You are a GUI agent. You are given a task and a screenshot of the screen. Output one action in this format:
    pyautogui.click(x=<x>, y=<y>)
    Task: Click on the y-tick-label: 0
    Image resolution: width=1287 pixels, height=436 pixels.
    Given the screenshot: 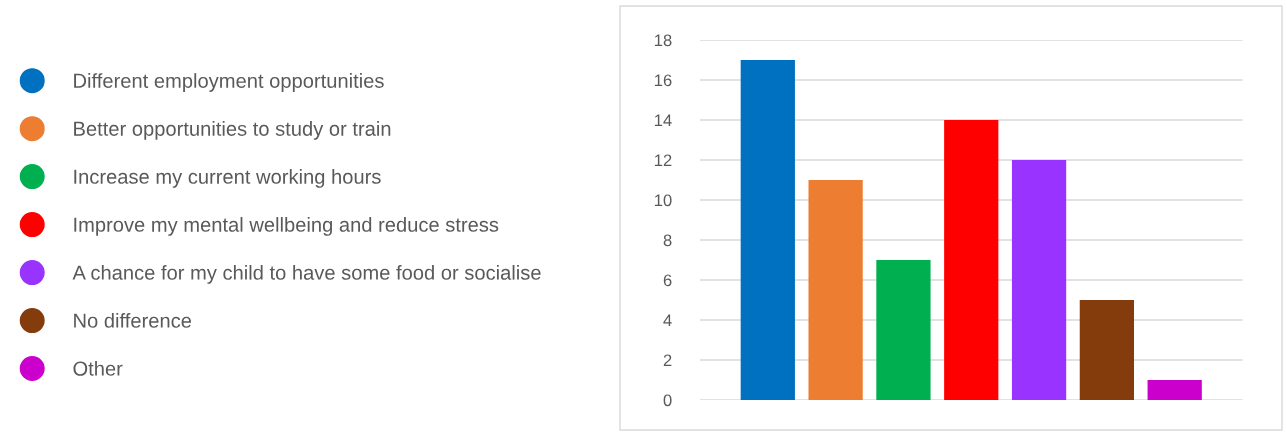 What is the action you would take?
    pyautogui.click(x=667, y=400)
    